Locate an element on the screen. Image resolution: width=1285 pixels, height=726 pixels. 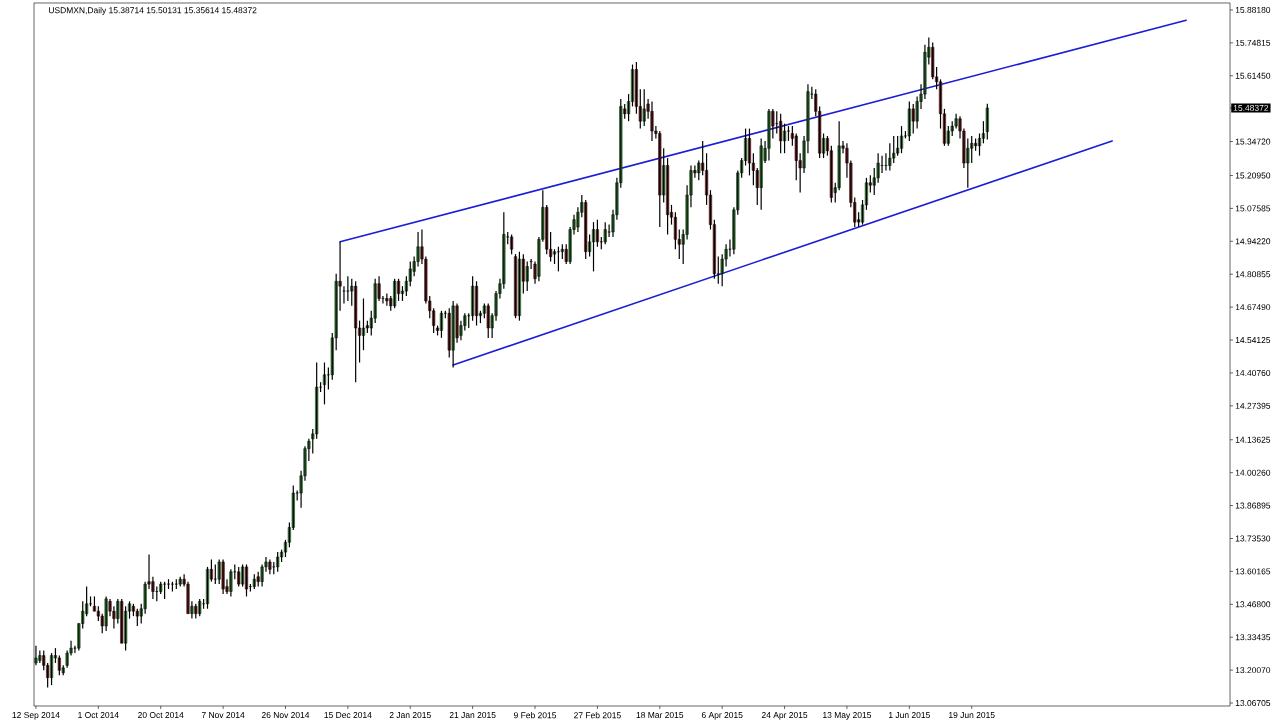
y-tick-label: 13.20070 is located at coordinates (1253, 670).